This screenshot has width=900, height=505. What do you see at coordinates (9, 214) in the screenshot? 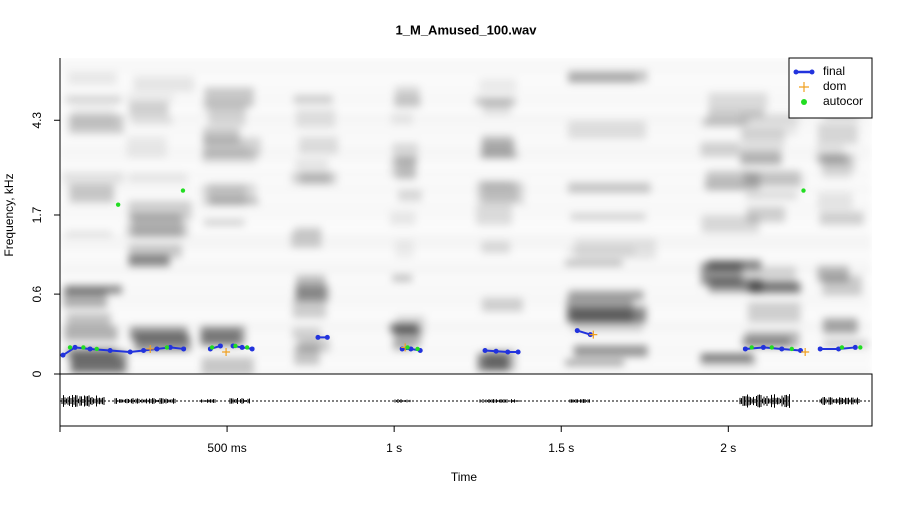
I see `y-axis-label: Frequency, kHz` at bounding box center [9, 214].